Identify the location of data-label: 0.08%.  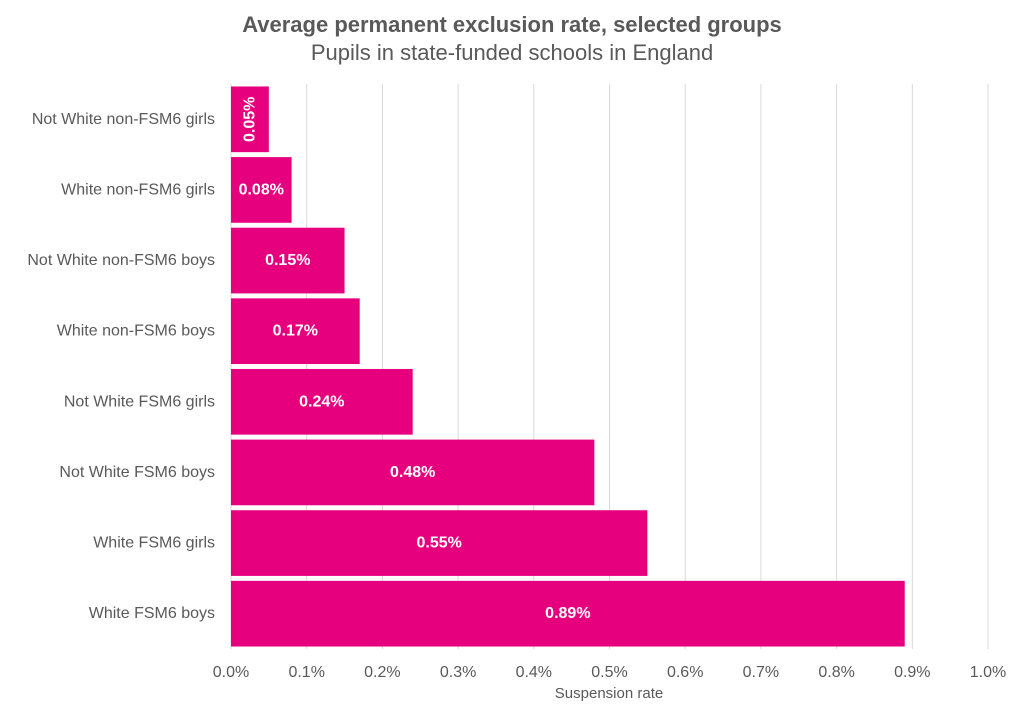
(261, 189).